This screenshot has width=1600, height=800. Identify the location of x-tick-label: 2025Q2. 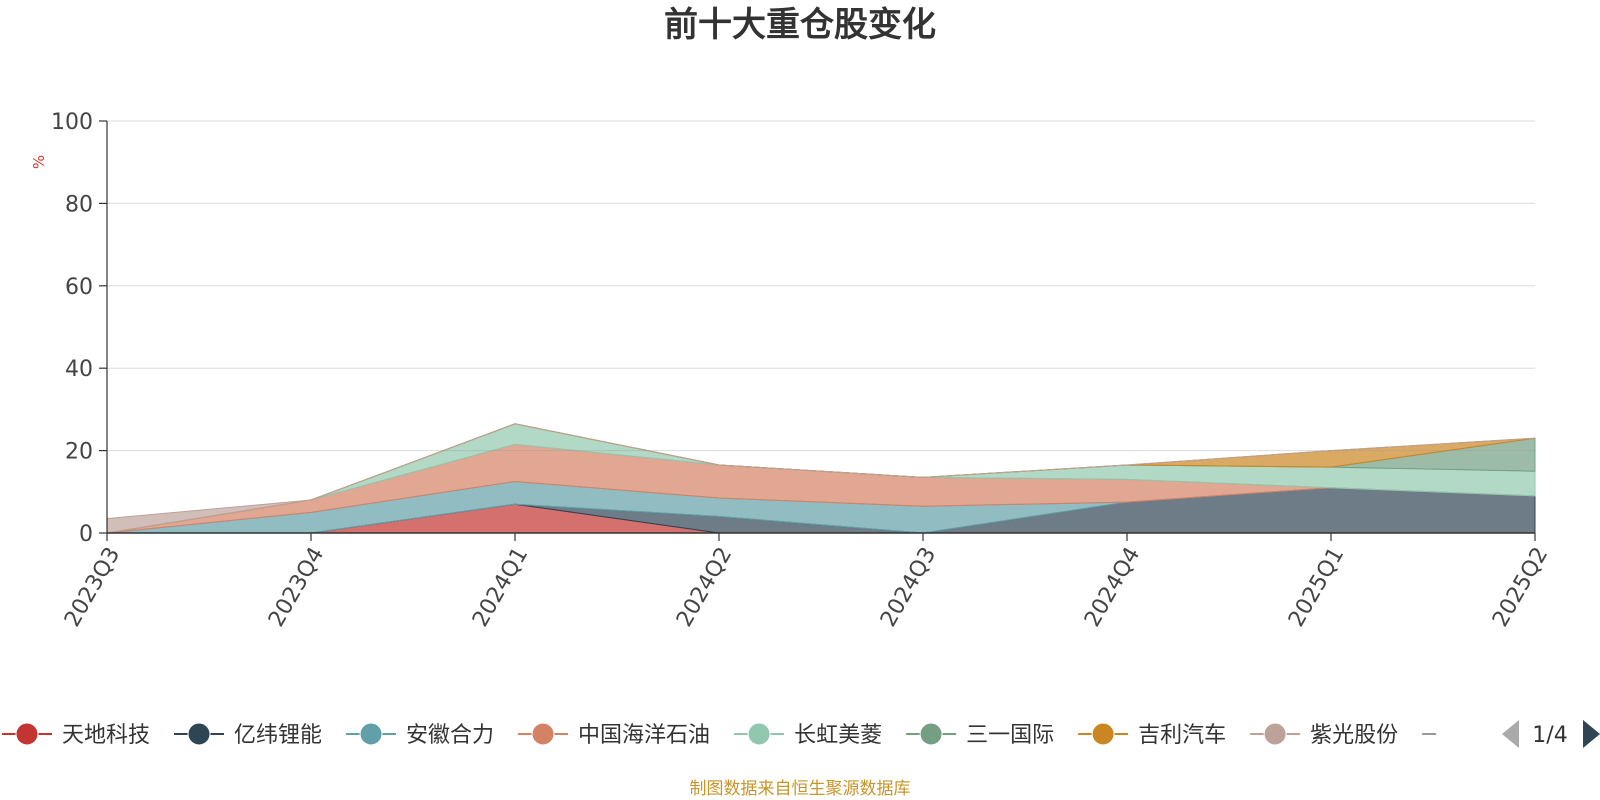
(1520, 587).